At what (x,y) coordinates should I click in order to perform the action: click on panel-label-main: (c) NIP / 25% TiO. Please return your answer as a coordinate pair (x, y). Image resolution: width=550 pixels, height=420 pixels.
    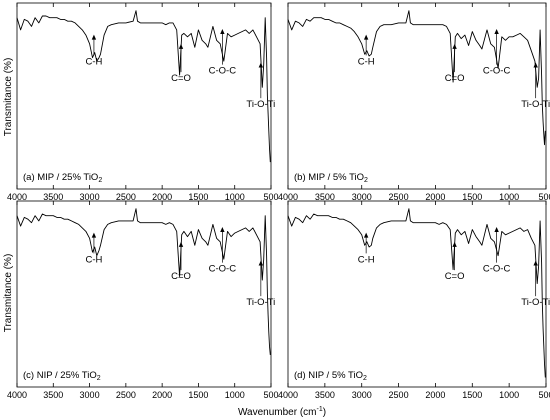
    Looking at the image, I should click on (60, 375).